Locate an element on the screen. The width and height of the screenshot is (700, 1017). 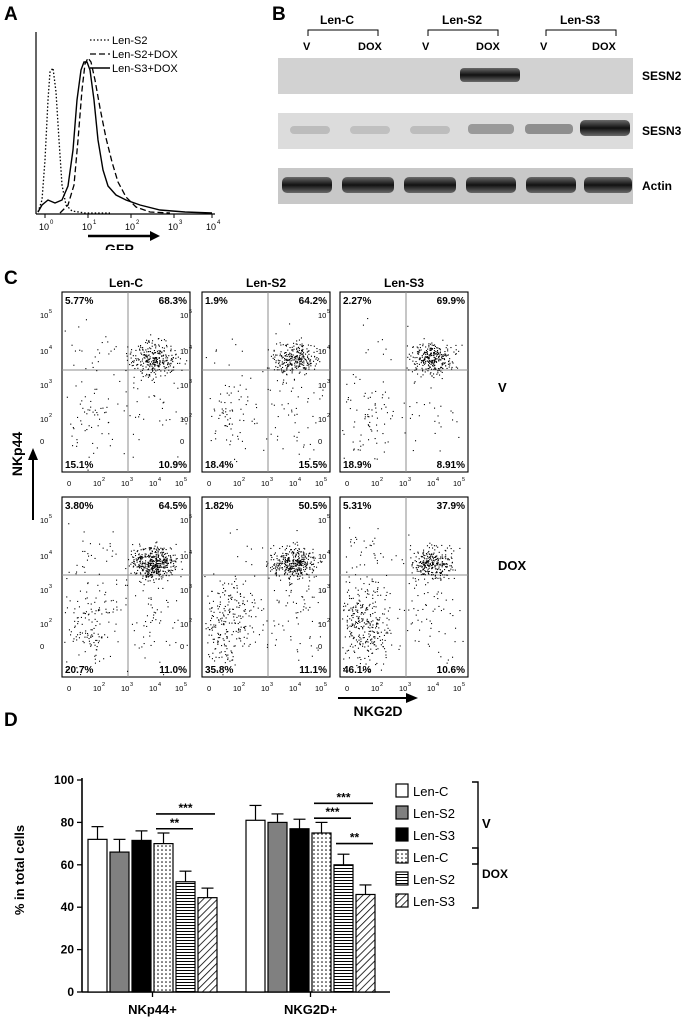
blot-group-len-s3: Len-S3 is located at coordinates (580, 20).